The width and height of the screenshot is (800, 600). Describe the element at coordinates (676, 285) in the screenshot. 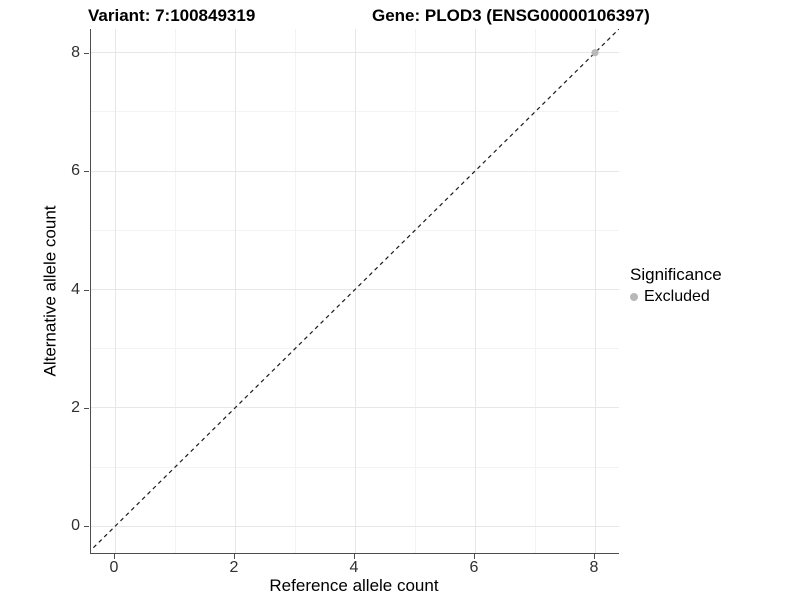

I see `legend: Significance Excluded` at that location.